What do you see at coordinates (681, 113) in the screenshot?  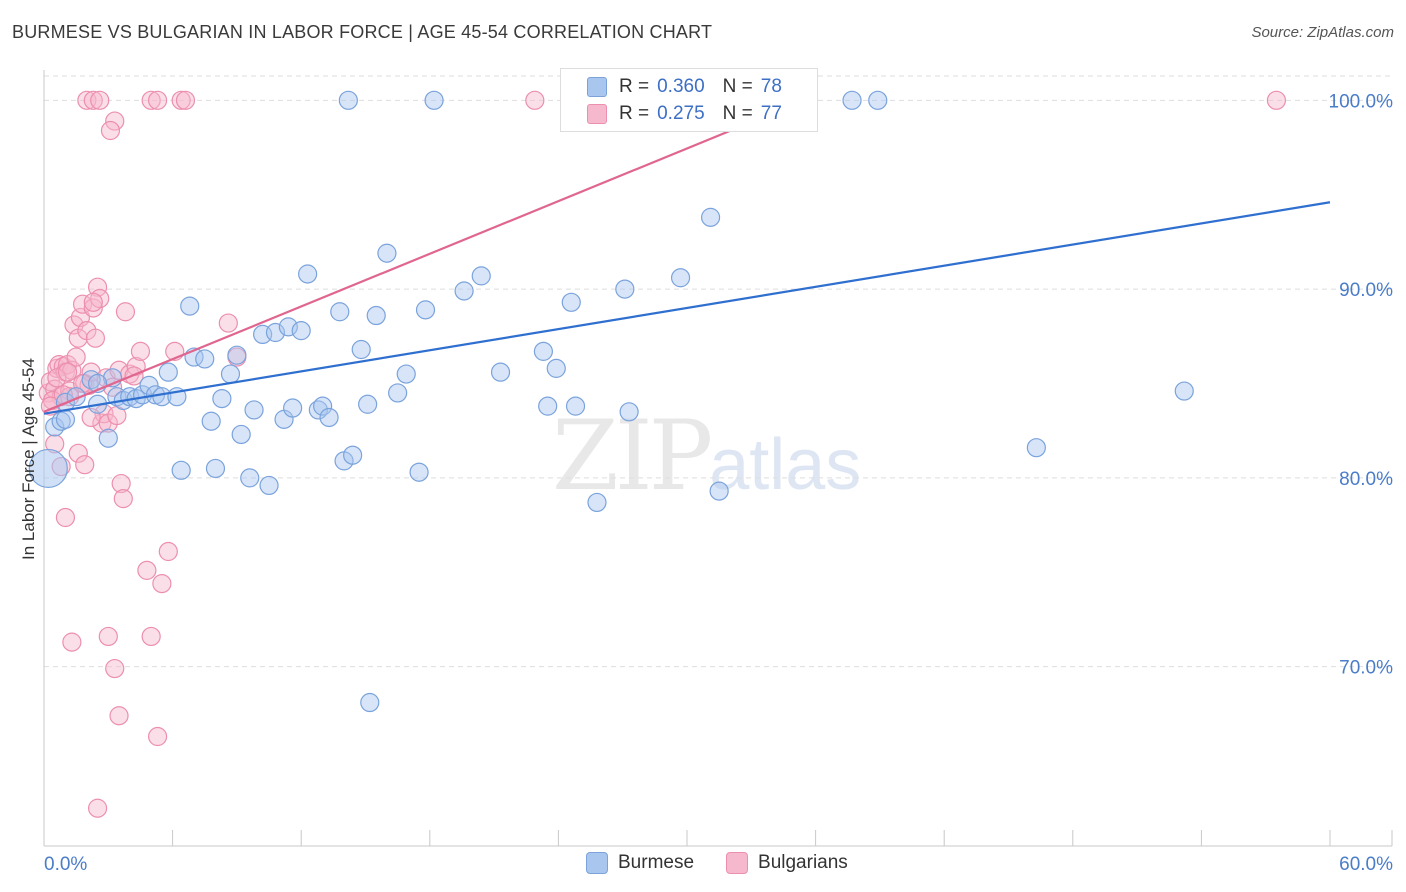 I see `legend-r-value-bulgarians: 0.275` at bounding box center [681, 113].